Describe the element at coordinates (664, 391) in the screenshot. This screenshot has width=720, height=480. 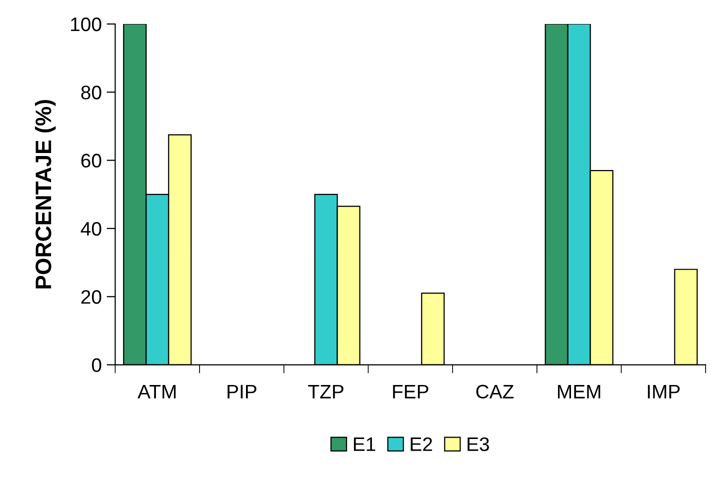
I see `x-tick-label: IMP` at that location.